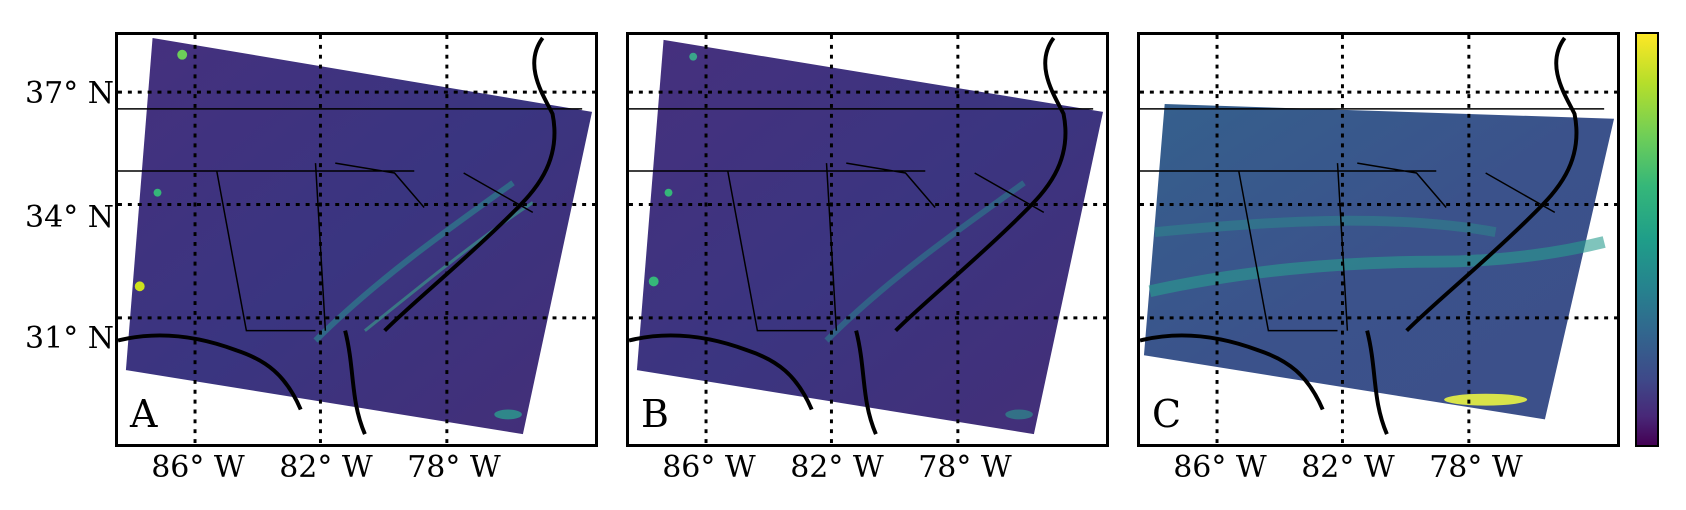 Image resolution: width=1686 pixels, height=510 pixels. What do you see at coordinates (709, 467) in the screenshot?
I see `lon-label-b-86: 86° W` at bounding box center [709, 467].